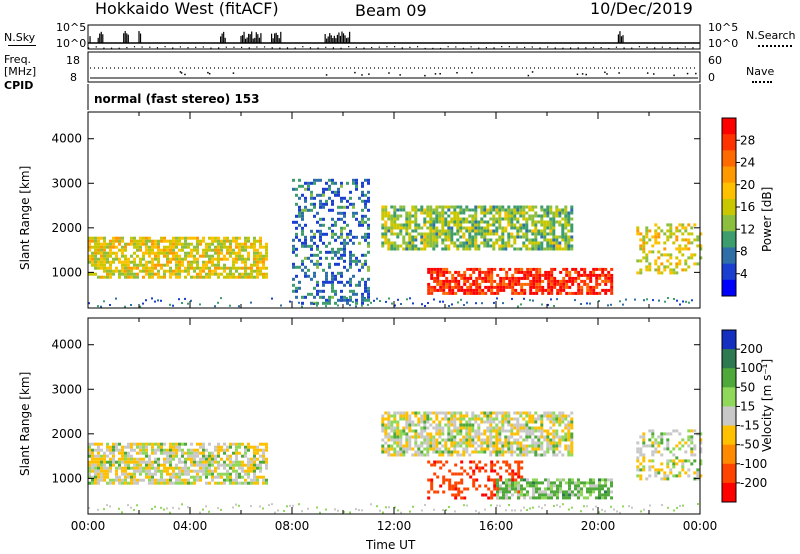  Describe the element at coordinates (775, 46) in the screenshot. I see `nsearch-legend-line` at that location.